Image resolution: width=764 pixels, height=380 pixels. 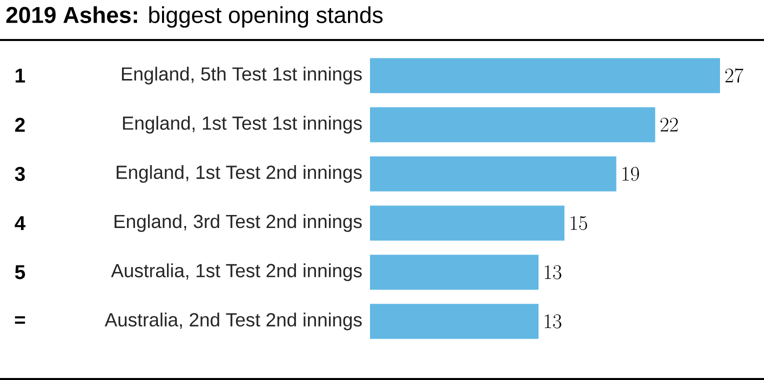 What do you see at coordinates (630, 173) in the screenshot?
I see `data-label: 19` at bounding box center [630, 173].